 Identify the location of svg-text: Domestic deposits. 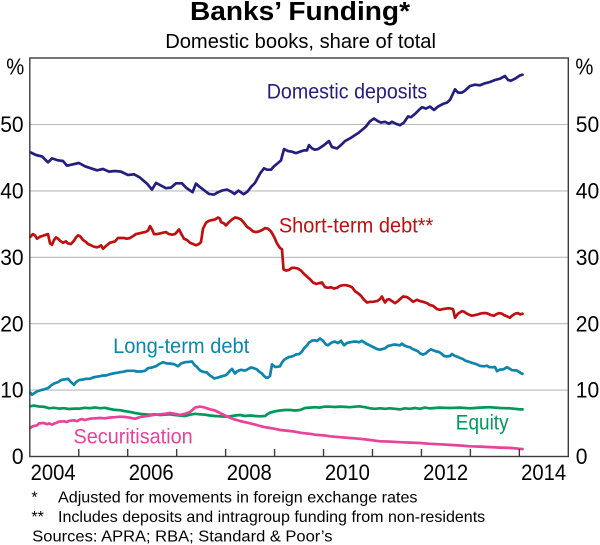
(347, 92).